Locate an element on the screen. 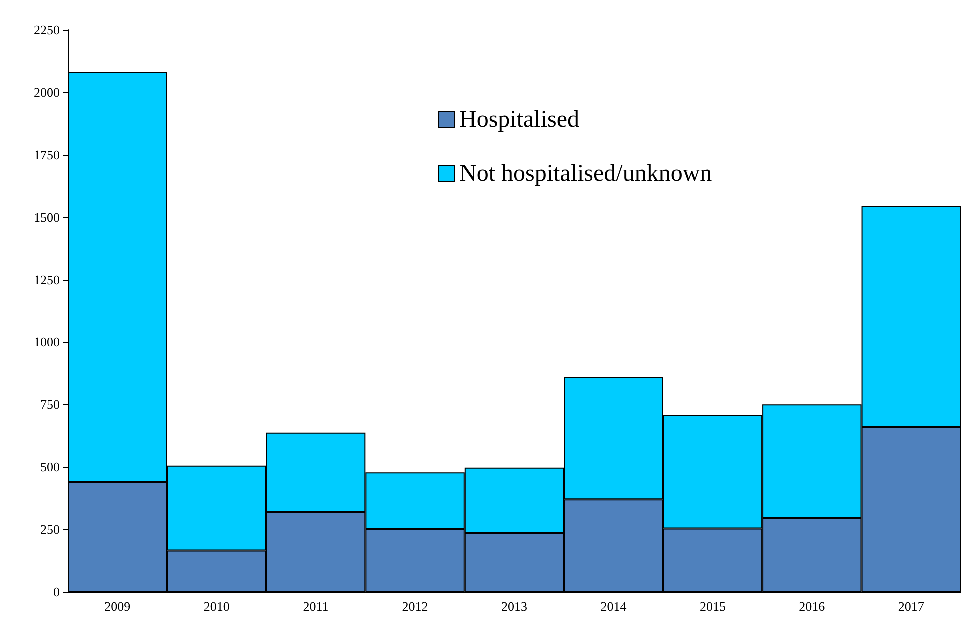 This screenshot has width=971, height=628. y-tick-label: 1500 is located at coordinates (47, 217).